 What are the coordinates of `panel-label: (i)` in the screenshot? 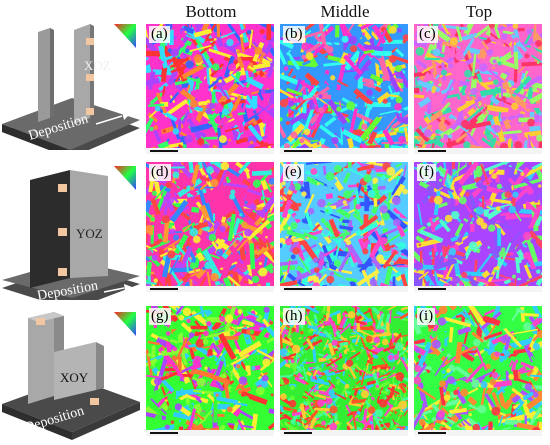 It's located at (426, 316).